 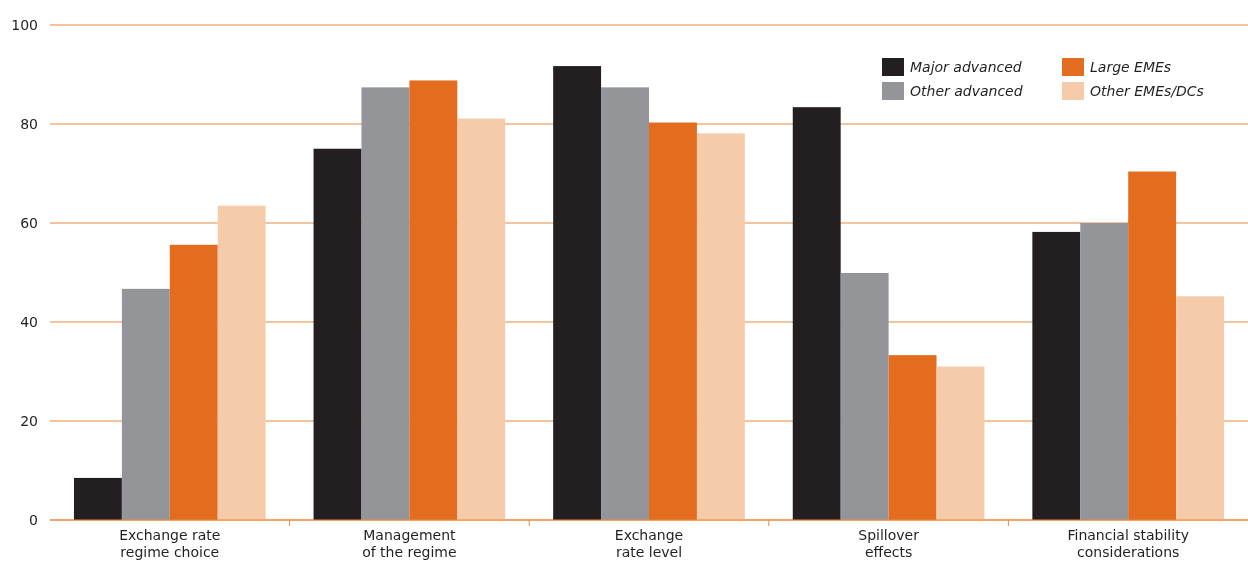 I want to click on legend-label: Large EMEs, so click(x=1131, y=67).